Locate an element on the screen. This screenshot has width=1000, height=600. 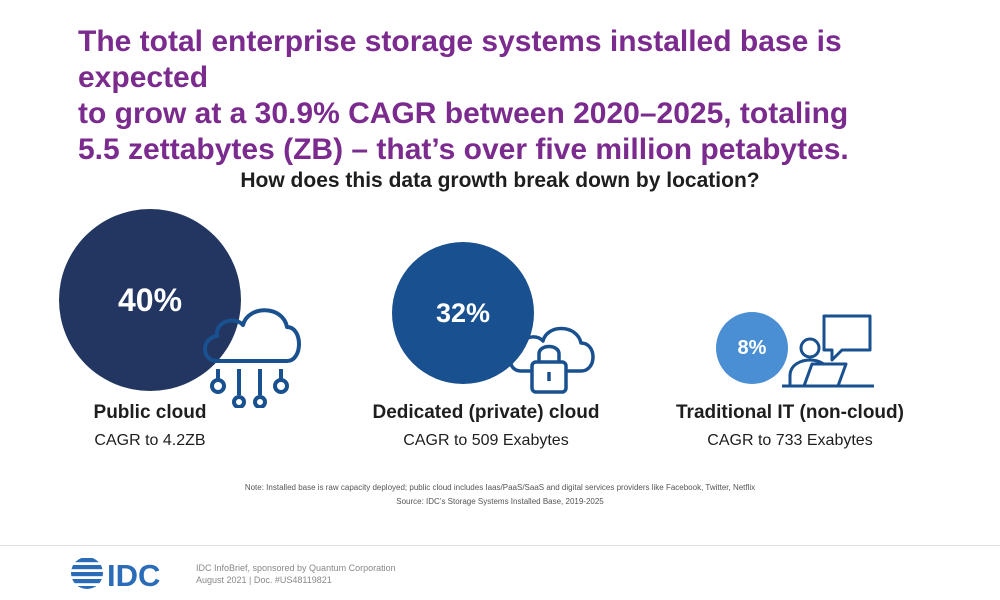
value-label-public-cloud: 40% is located at coordinates (150, 299).